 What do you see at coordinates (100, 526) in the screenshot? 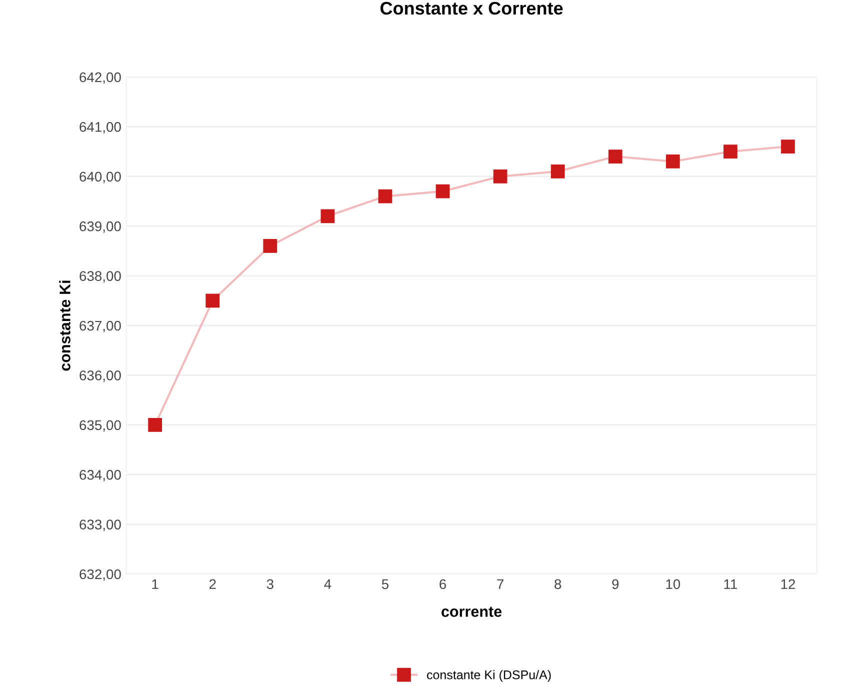
I see `y-tick-label: 633,00` at bounding box center [100, 526].